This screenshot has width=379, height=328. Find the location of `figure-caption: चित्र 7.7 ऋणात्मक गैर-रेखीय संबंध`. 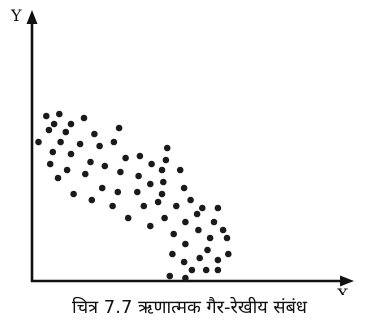

figure-caption: चित्र 7.7 ऋणात्मक गैर-रेखीय संबंध is located at coordinates (189, 307).